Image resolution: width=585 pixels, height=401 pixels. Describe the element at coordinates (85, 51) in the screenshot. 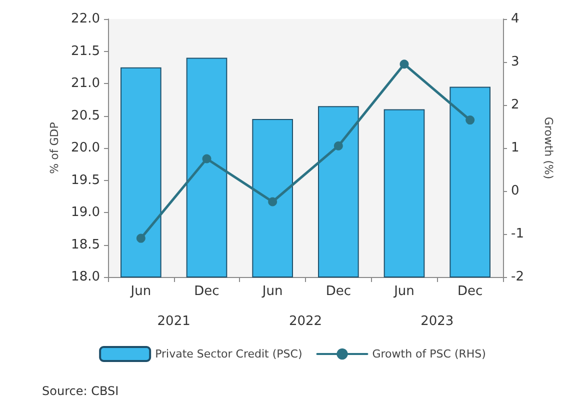

I see `y-tick-label: 21.5` at that location.